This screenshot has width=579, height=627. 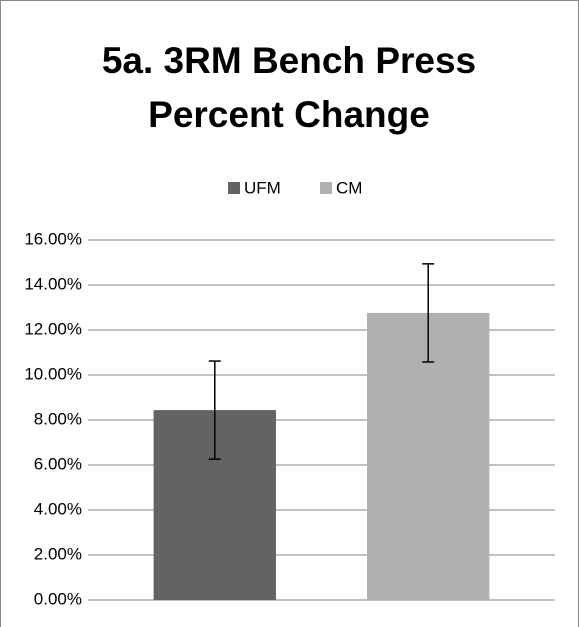 I want to click on legend-label: UFM, so click(x=262, y=187).